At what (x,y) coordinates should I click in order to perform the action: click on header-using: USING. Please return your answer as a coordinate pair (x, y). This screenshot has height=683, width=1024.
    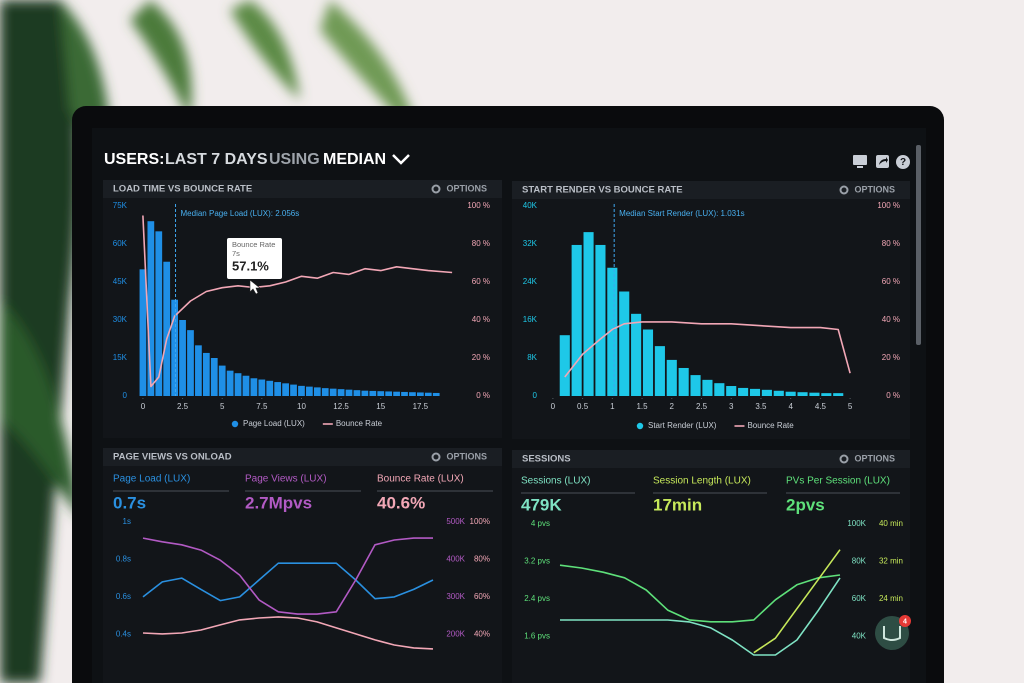
    Looking at the image, I should click on (294, 159).